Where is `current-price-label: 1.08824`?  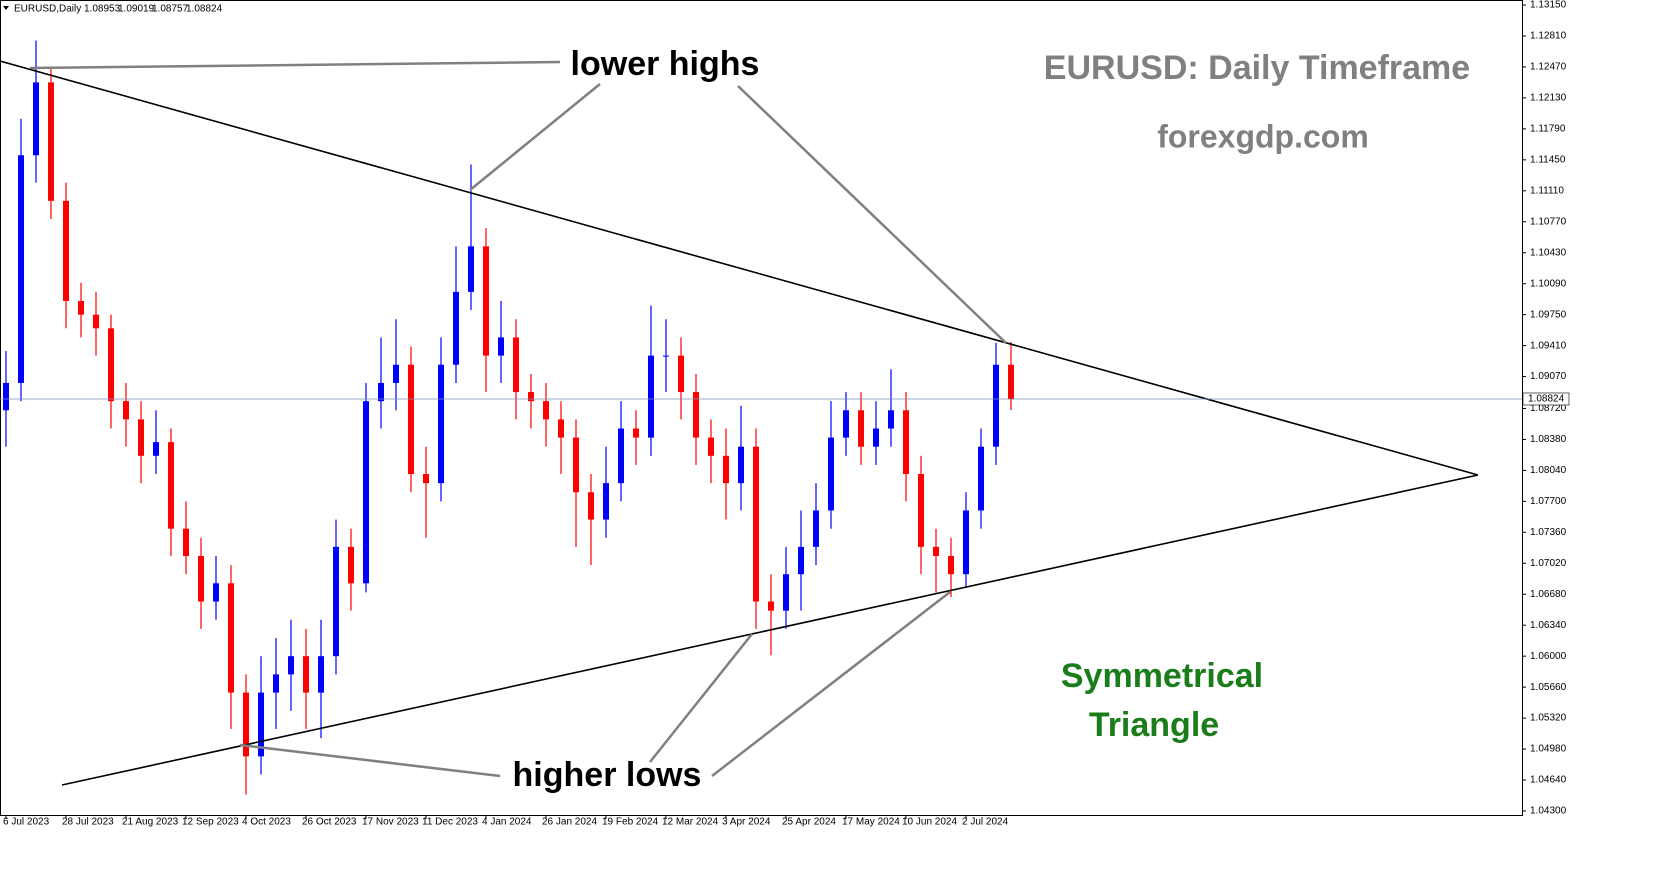 current-price-label: 1.08824 is located at coordinates (1546, 399).